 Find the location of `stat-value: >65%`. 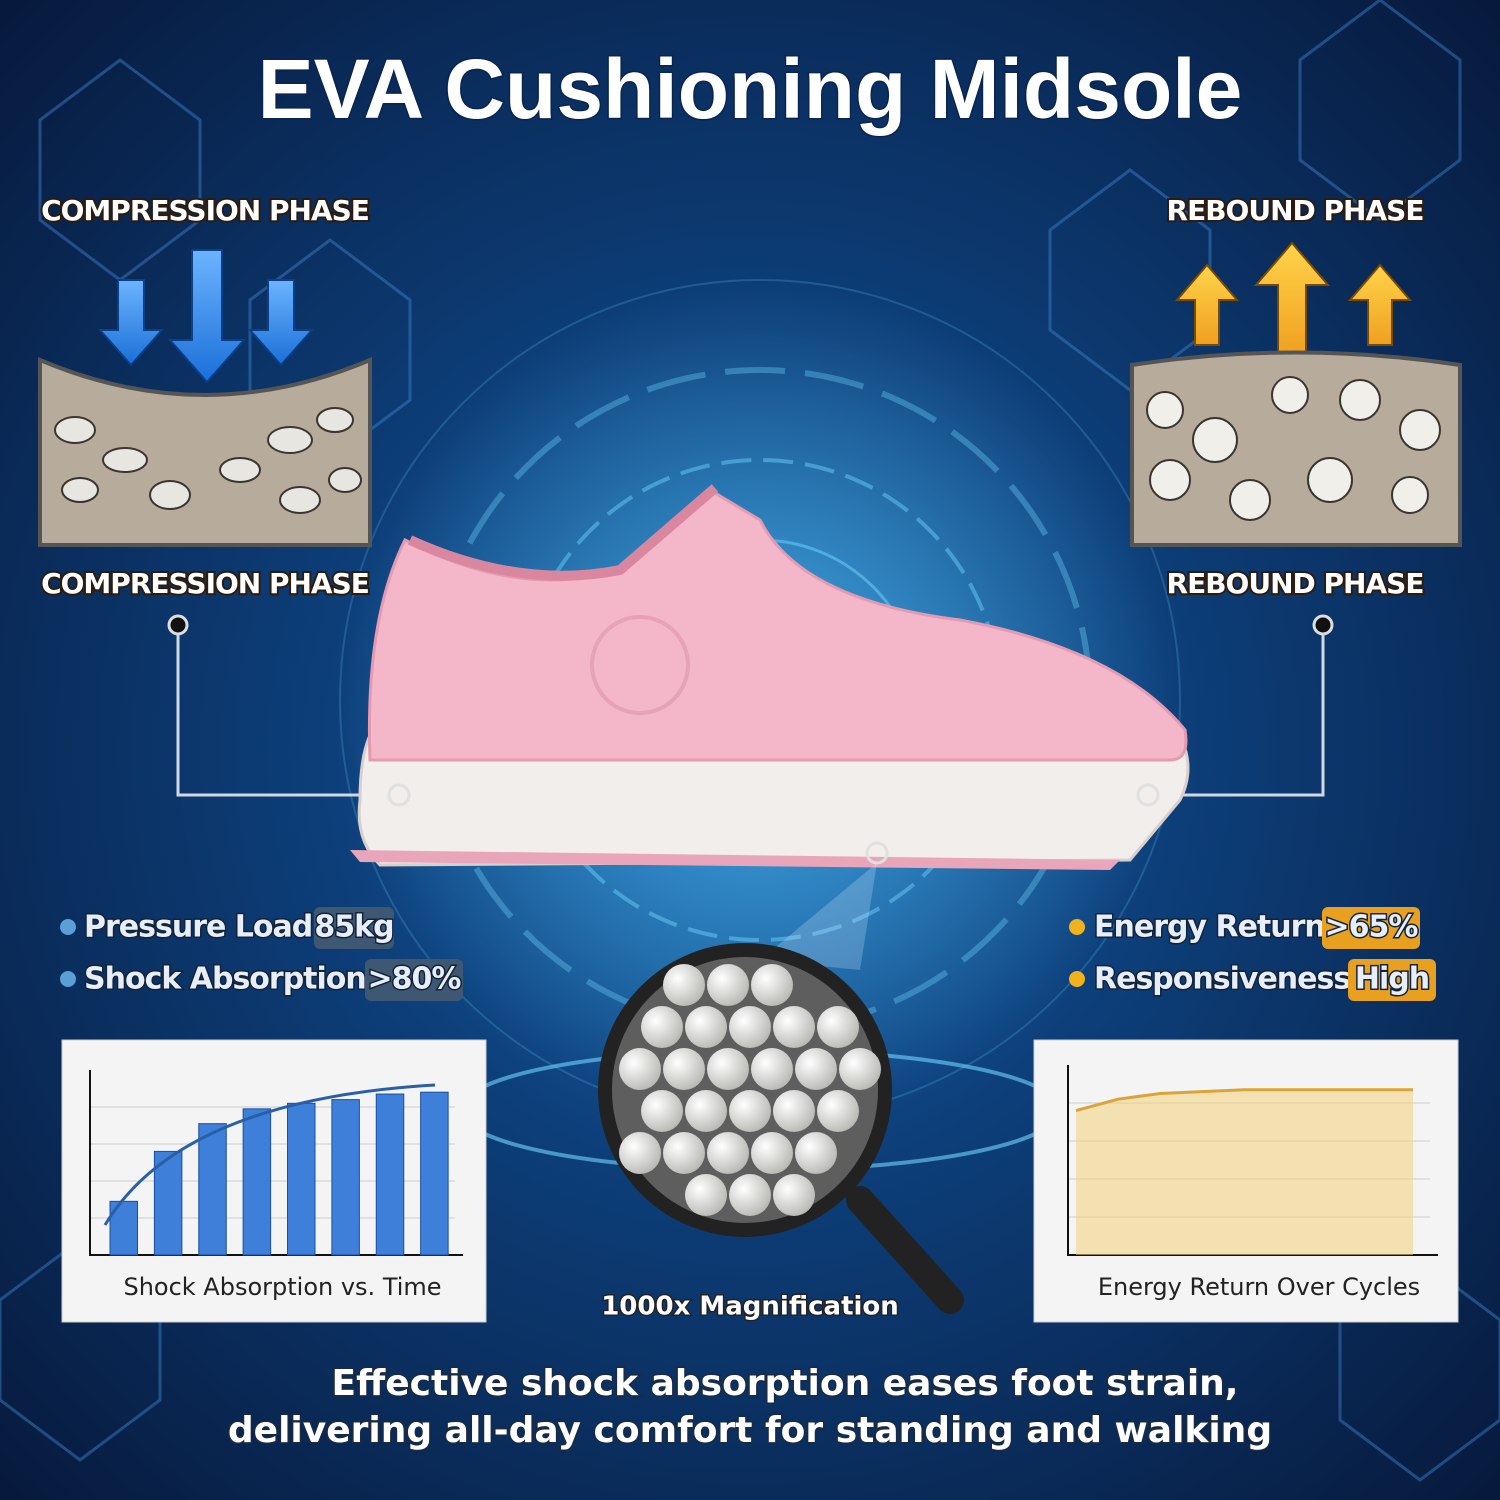

stat-value: >65% is located at coordinates (1372, 927).